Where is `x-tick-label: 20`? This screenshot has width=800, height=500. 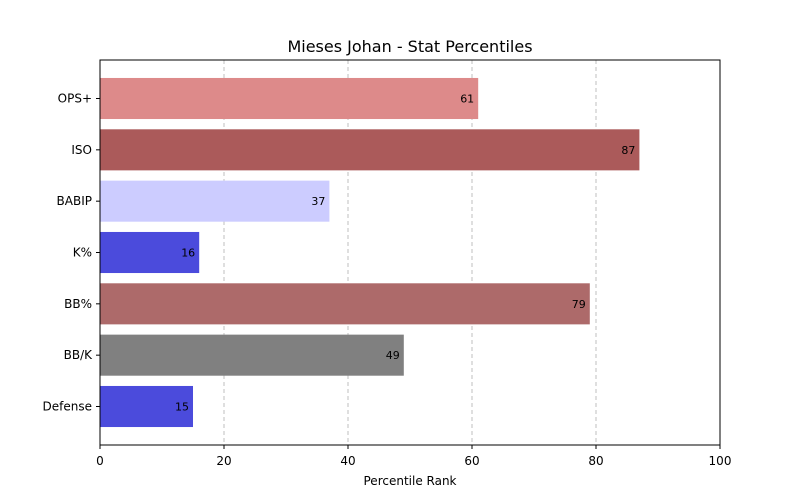 x-tick-label: 20 is located at coordinates (223, 461).